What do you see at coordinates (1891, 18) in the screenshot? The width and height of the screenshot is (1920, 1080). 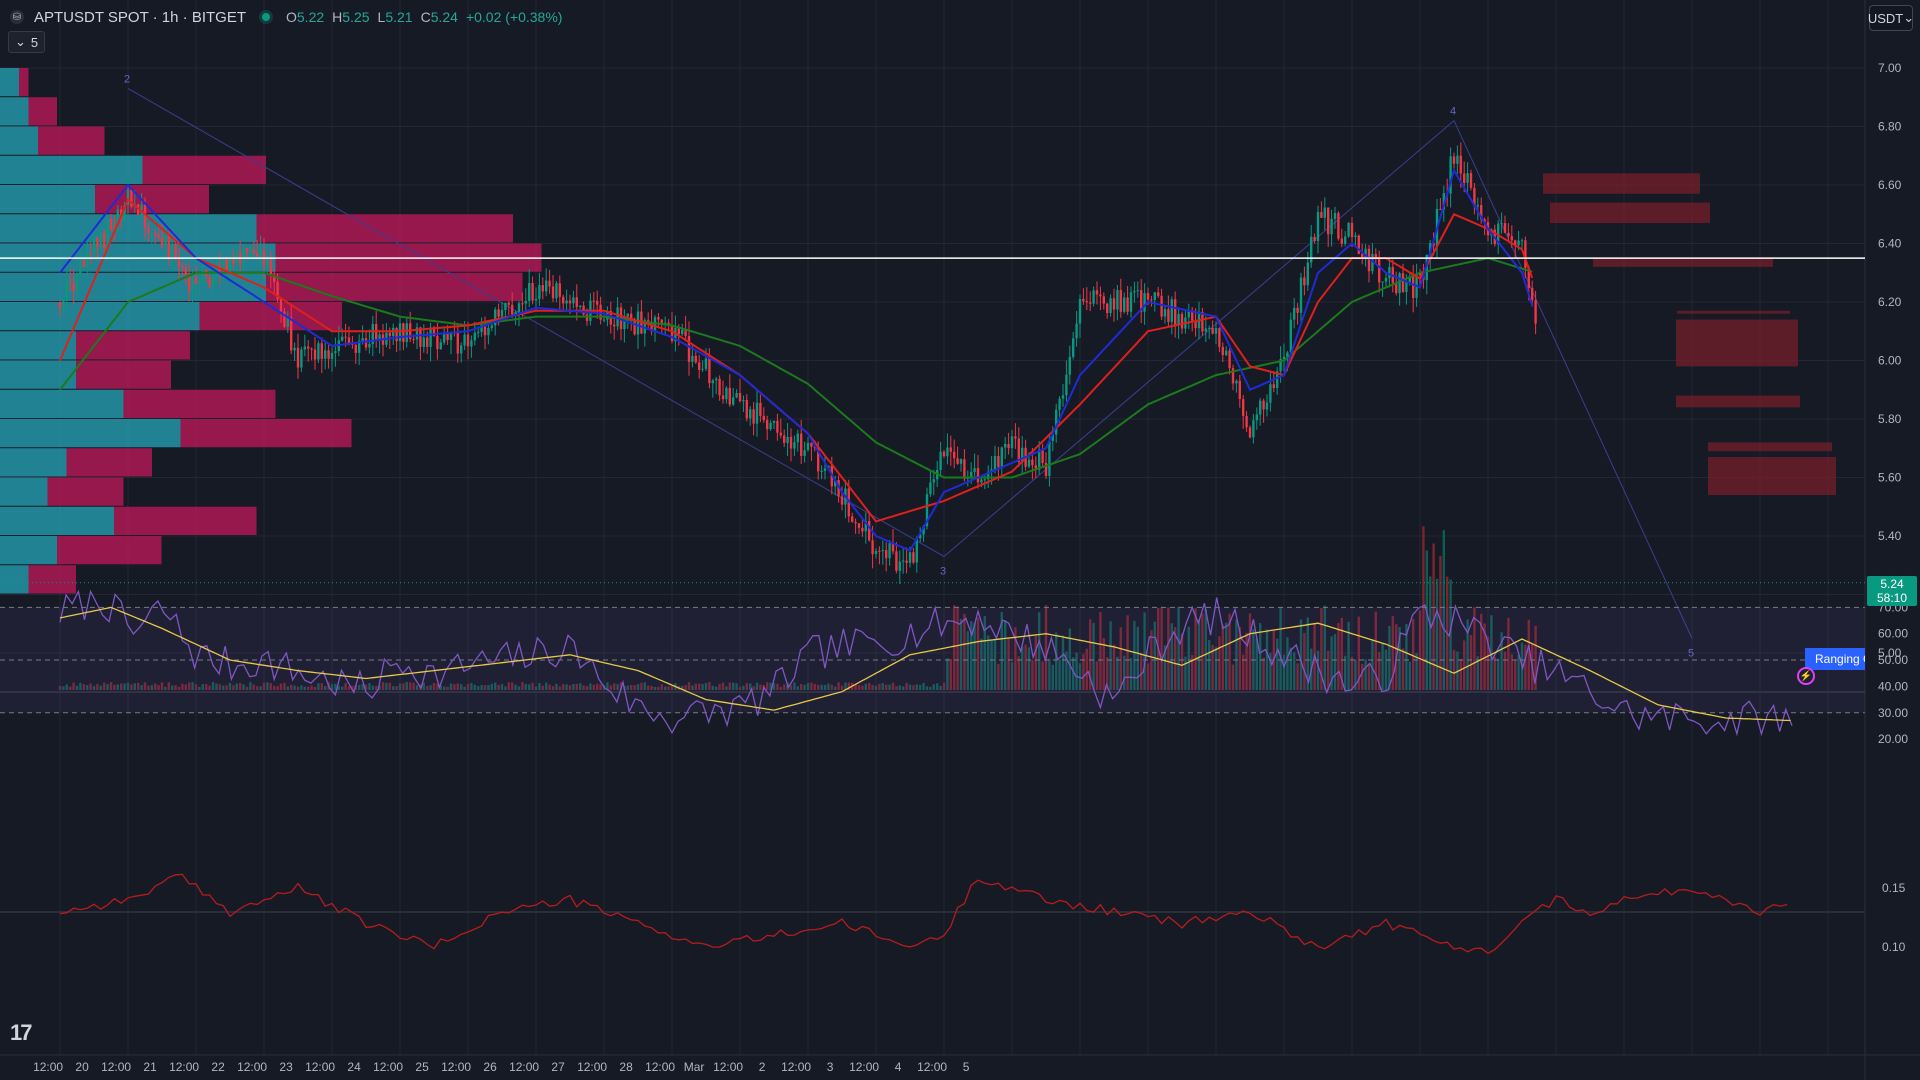 I see `currency-selector: USDT ⌄` at bounding box center [1891, 18].